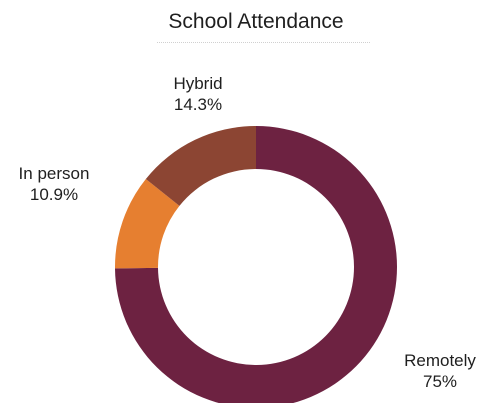 This screenshot has height=403, width=492. I want to click on title-divider, so click(263, 42).